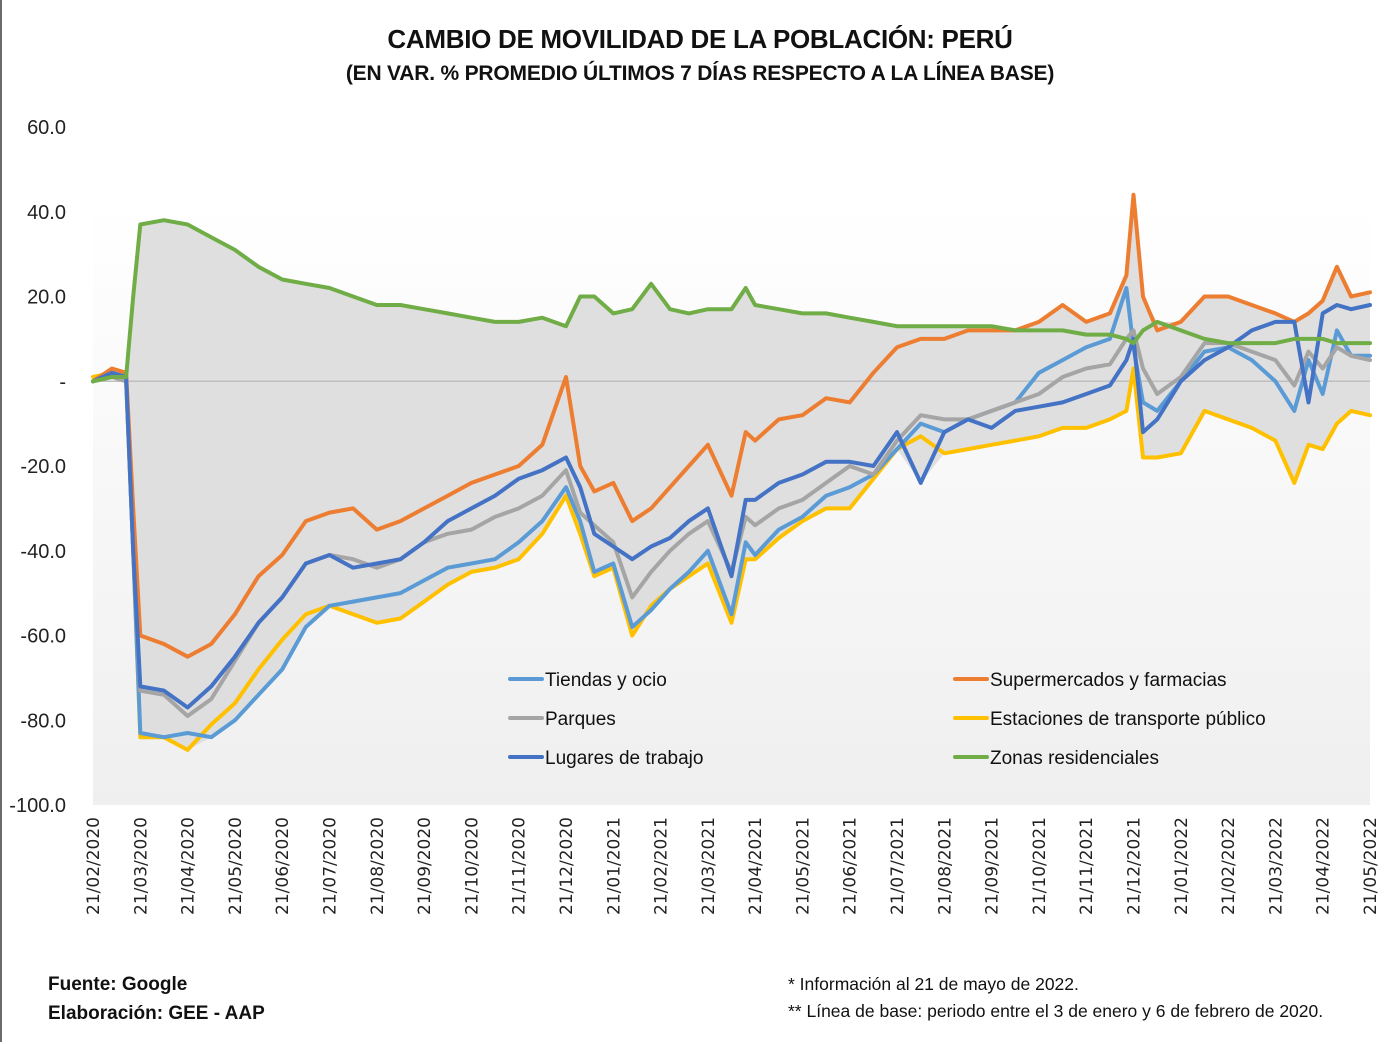 The image size is (1400, 1044). Describe the element at coordinates (1135, 866) in the screenshot. I see `x-tick-label: 21/12/2021` at that location.